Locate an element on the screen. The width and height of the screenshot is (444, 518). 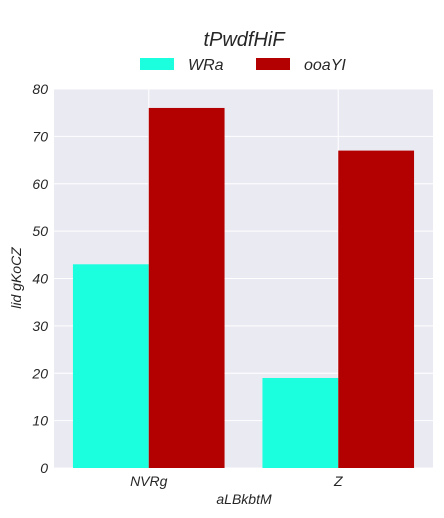
bar-ooaYI-Z is located at coordinates (376, 309).